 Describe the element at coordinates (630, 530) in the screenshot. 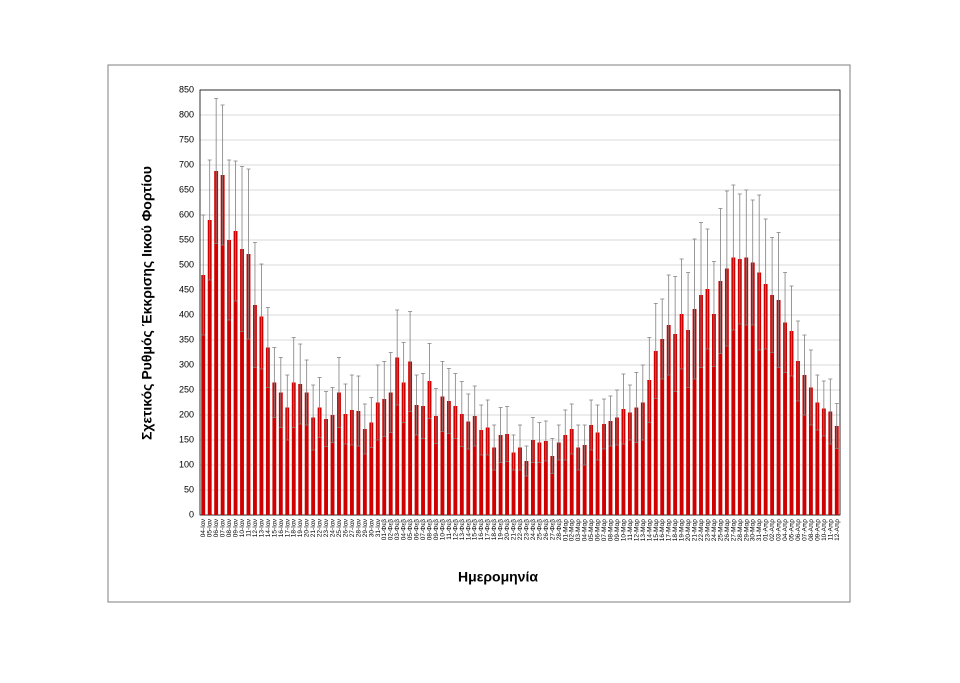

I see `x-tick-label: 11-Μαρ` at that location.